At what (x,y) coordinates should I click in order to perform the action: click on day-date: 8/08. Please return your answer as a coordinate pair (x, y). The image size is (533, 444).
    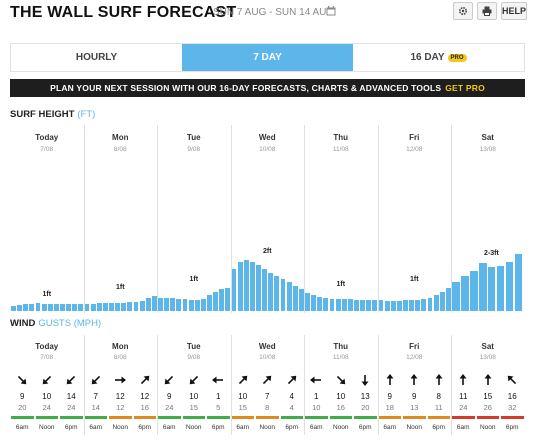
    Looking at the image, I should click on (120, 357).